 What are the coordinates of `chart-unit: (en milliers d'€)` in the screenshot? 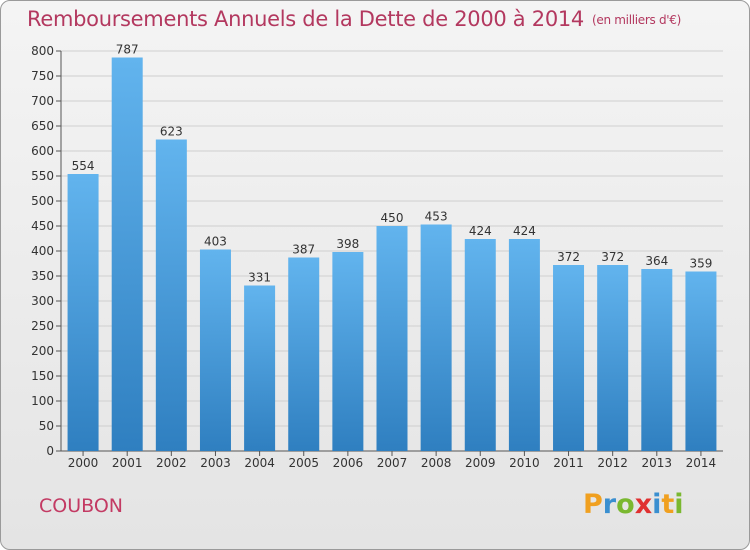 It's located at (637, 20).